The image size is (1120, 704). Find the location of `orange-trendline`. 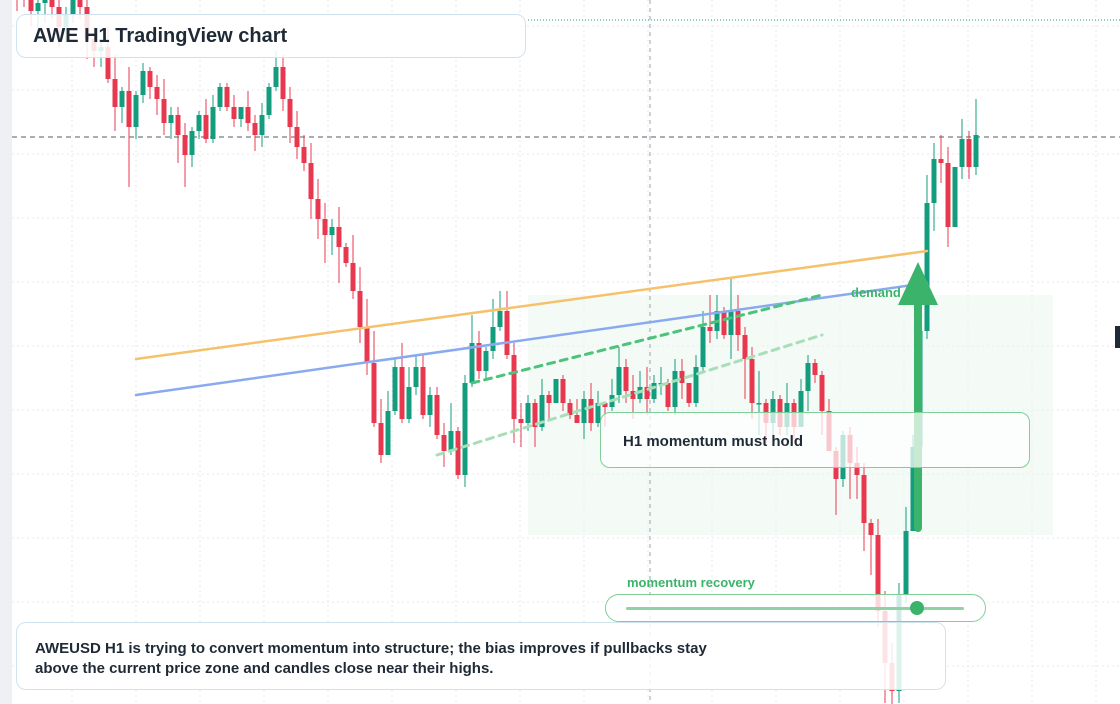

orange-trendline is located at coordinates (531, 305).